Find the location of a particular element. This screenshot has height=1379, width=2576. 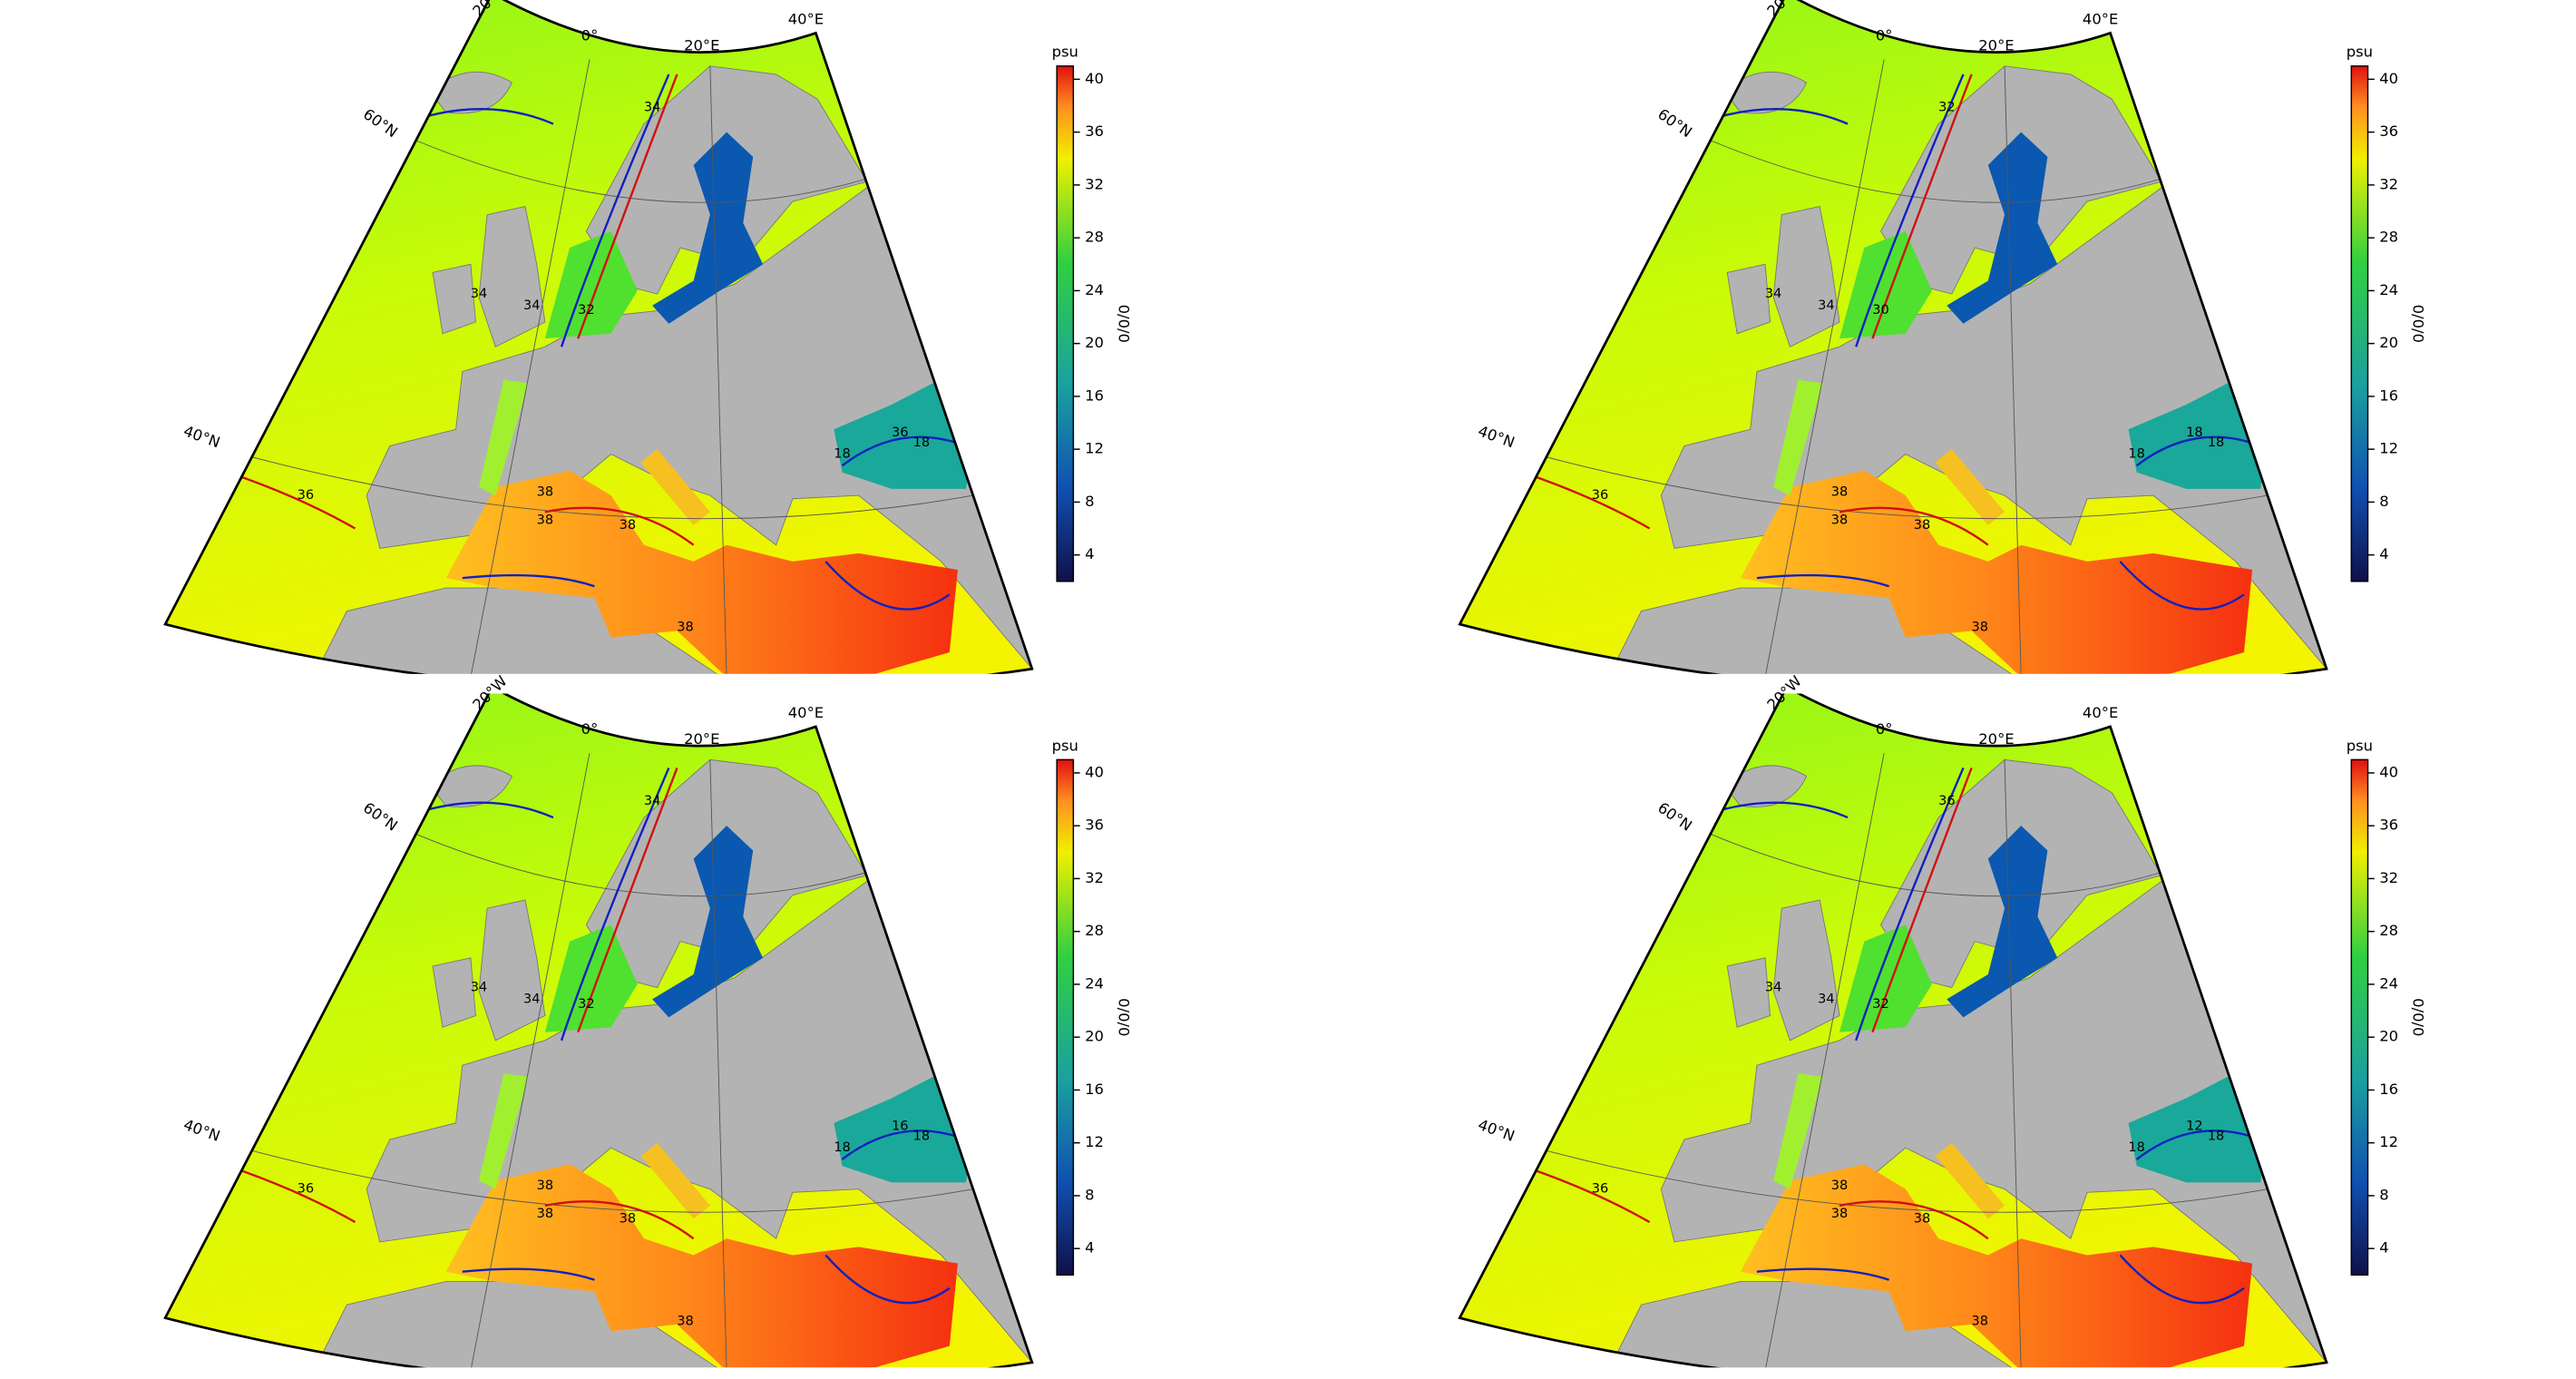

colorbar-tick-label: 8 is located at coordinates (2383, 501).